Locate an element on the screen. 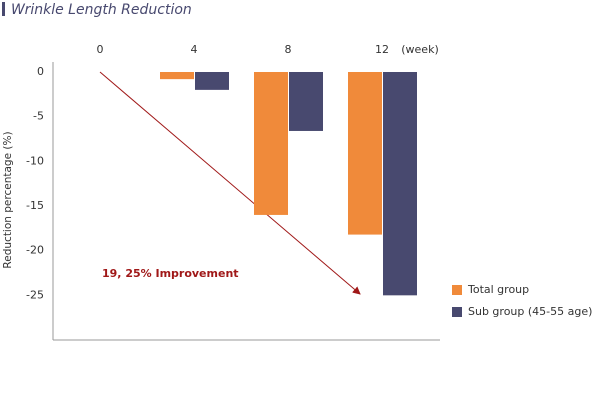 The image size is (599, 404). y-tick-label: -20 is located at coordinates (35, 250).